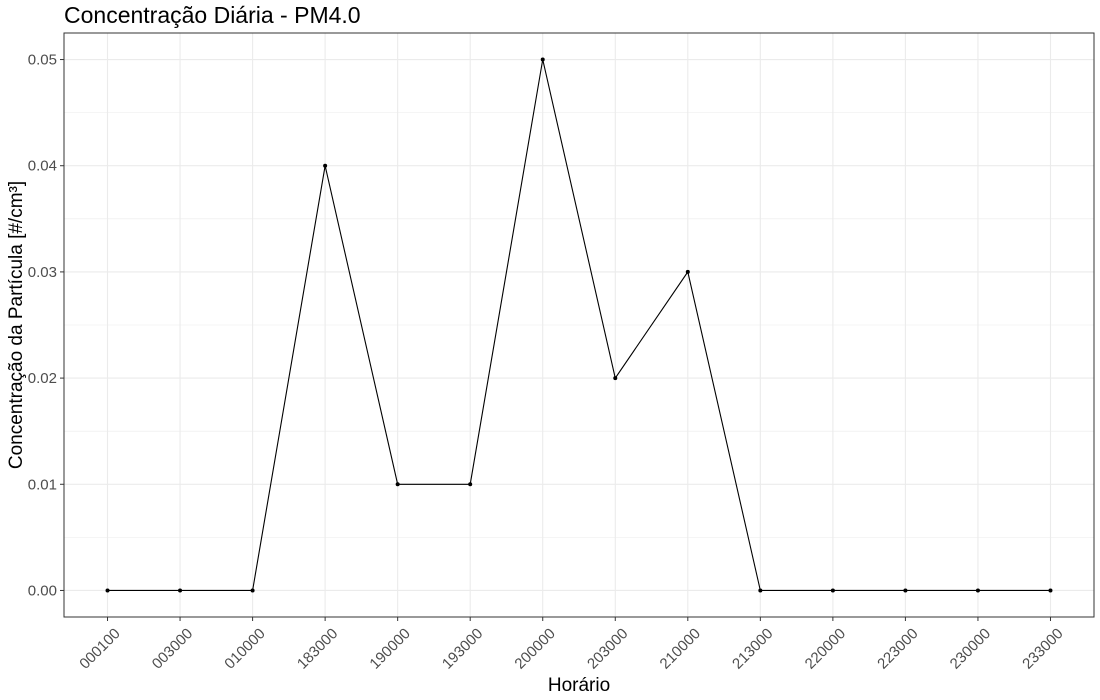 Image resolution: width=1100 pixels, height=700 pixels. I want to click on x-tick-label: 220000, so click(825, 648).